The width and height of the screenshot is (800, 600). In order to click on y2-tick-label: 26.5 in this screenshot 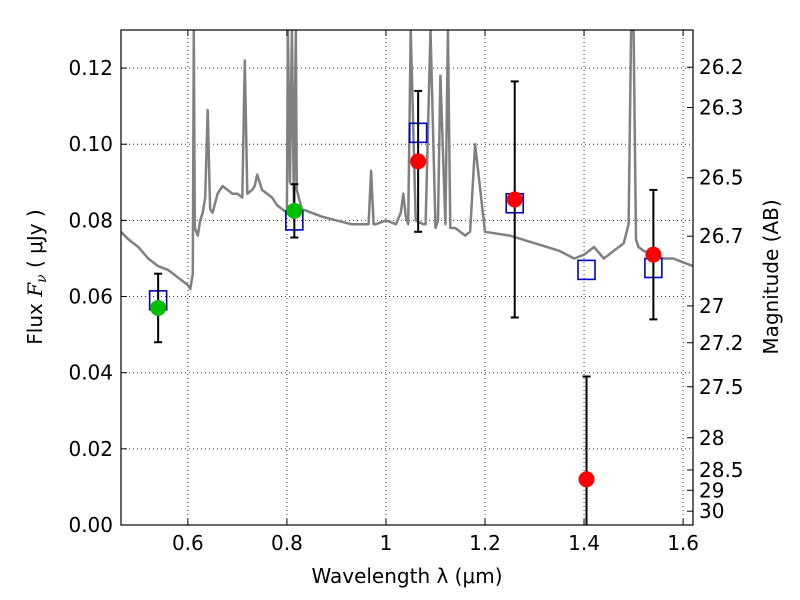, I will do `click(721, 178)`.